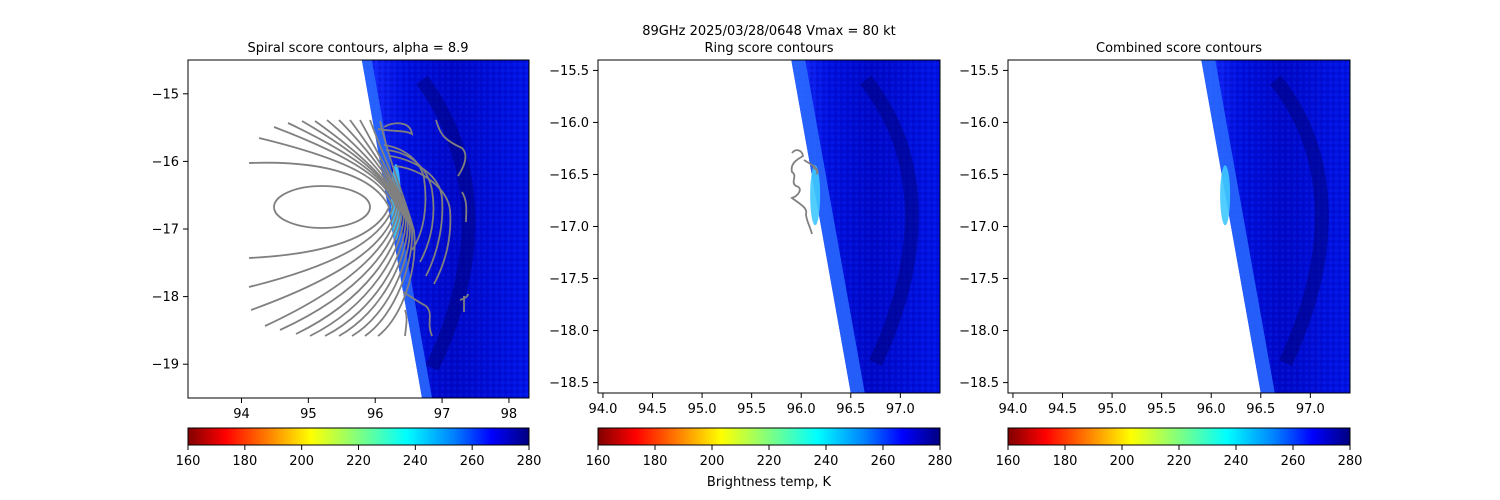  I want to click on y-tick-label: −16, so click(165, 162).